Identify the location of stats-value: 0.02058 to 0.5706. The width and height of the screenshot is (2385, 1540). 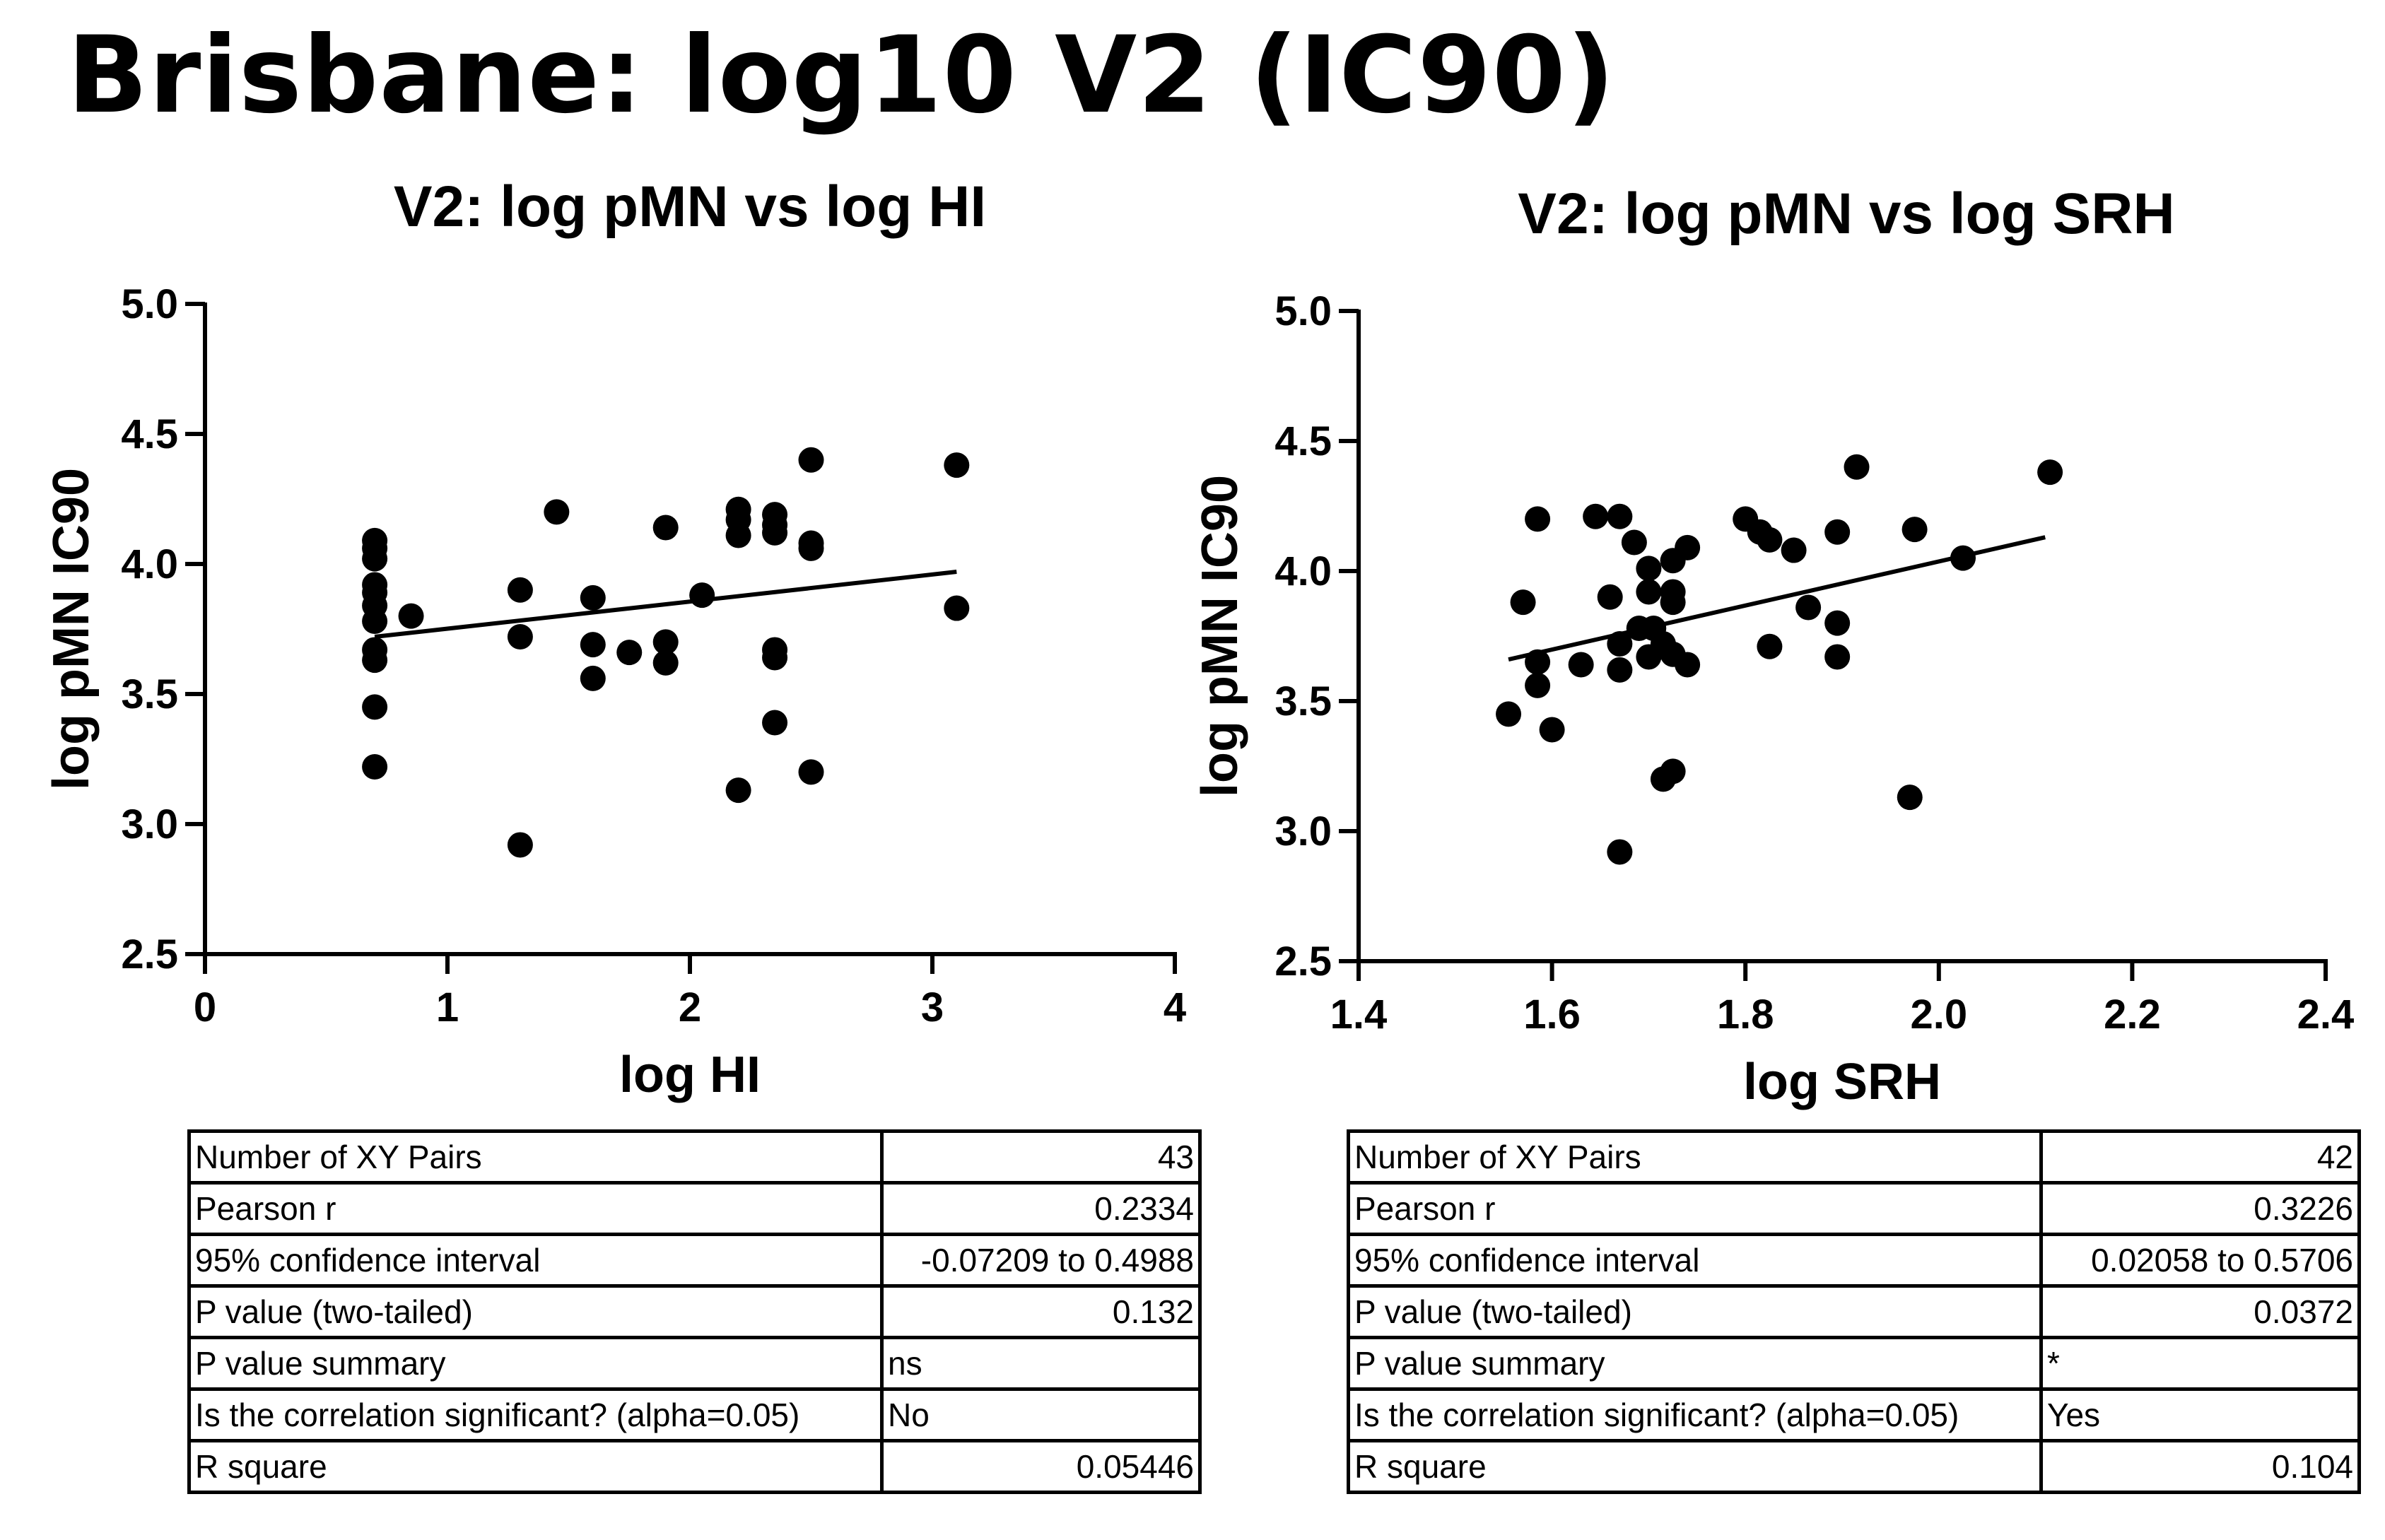
(2200, 1260).